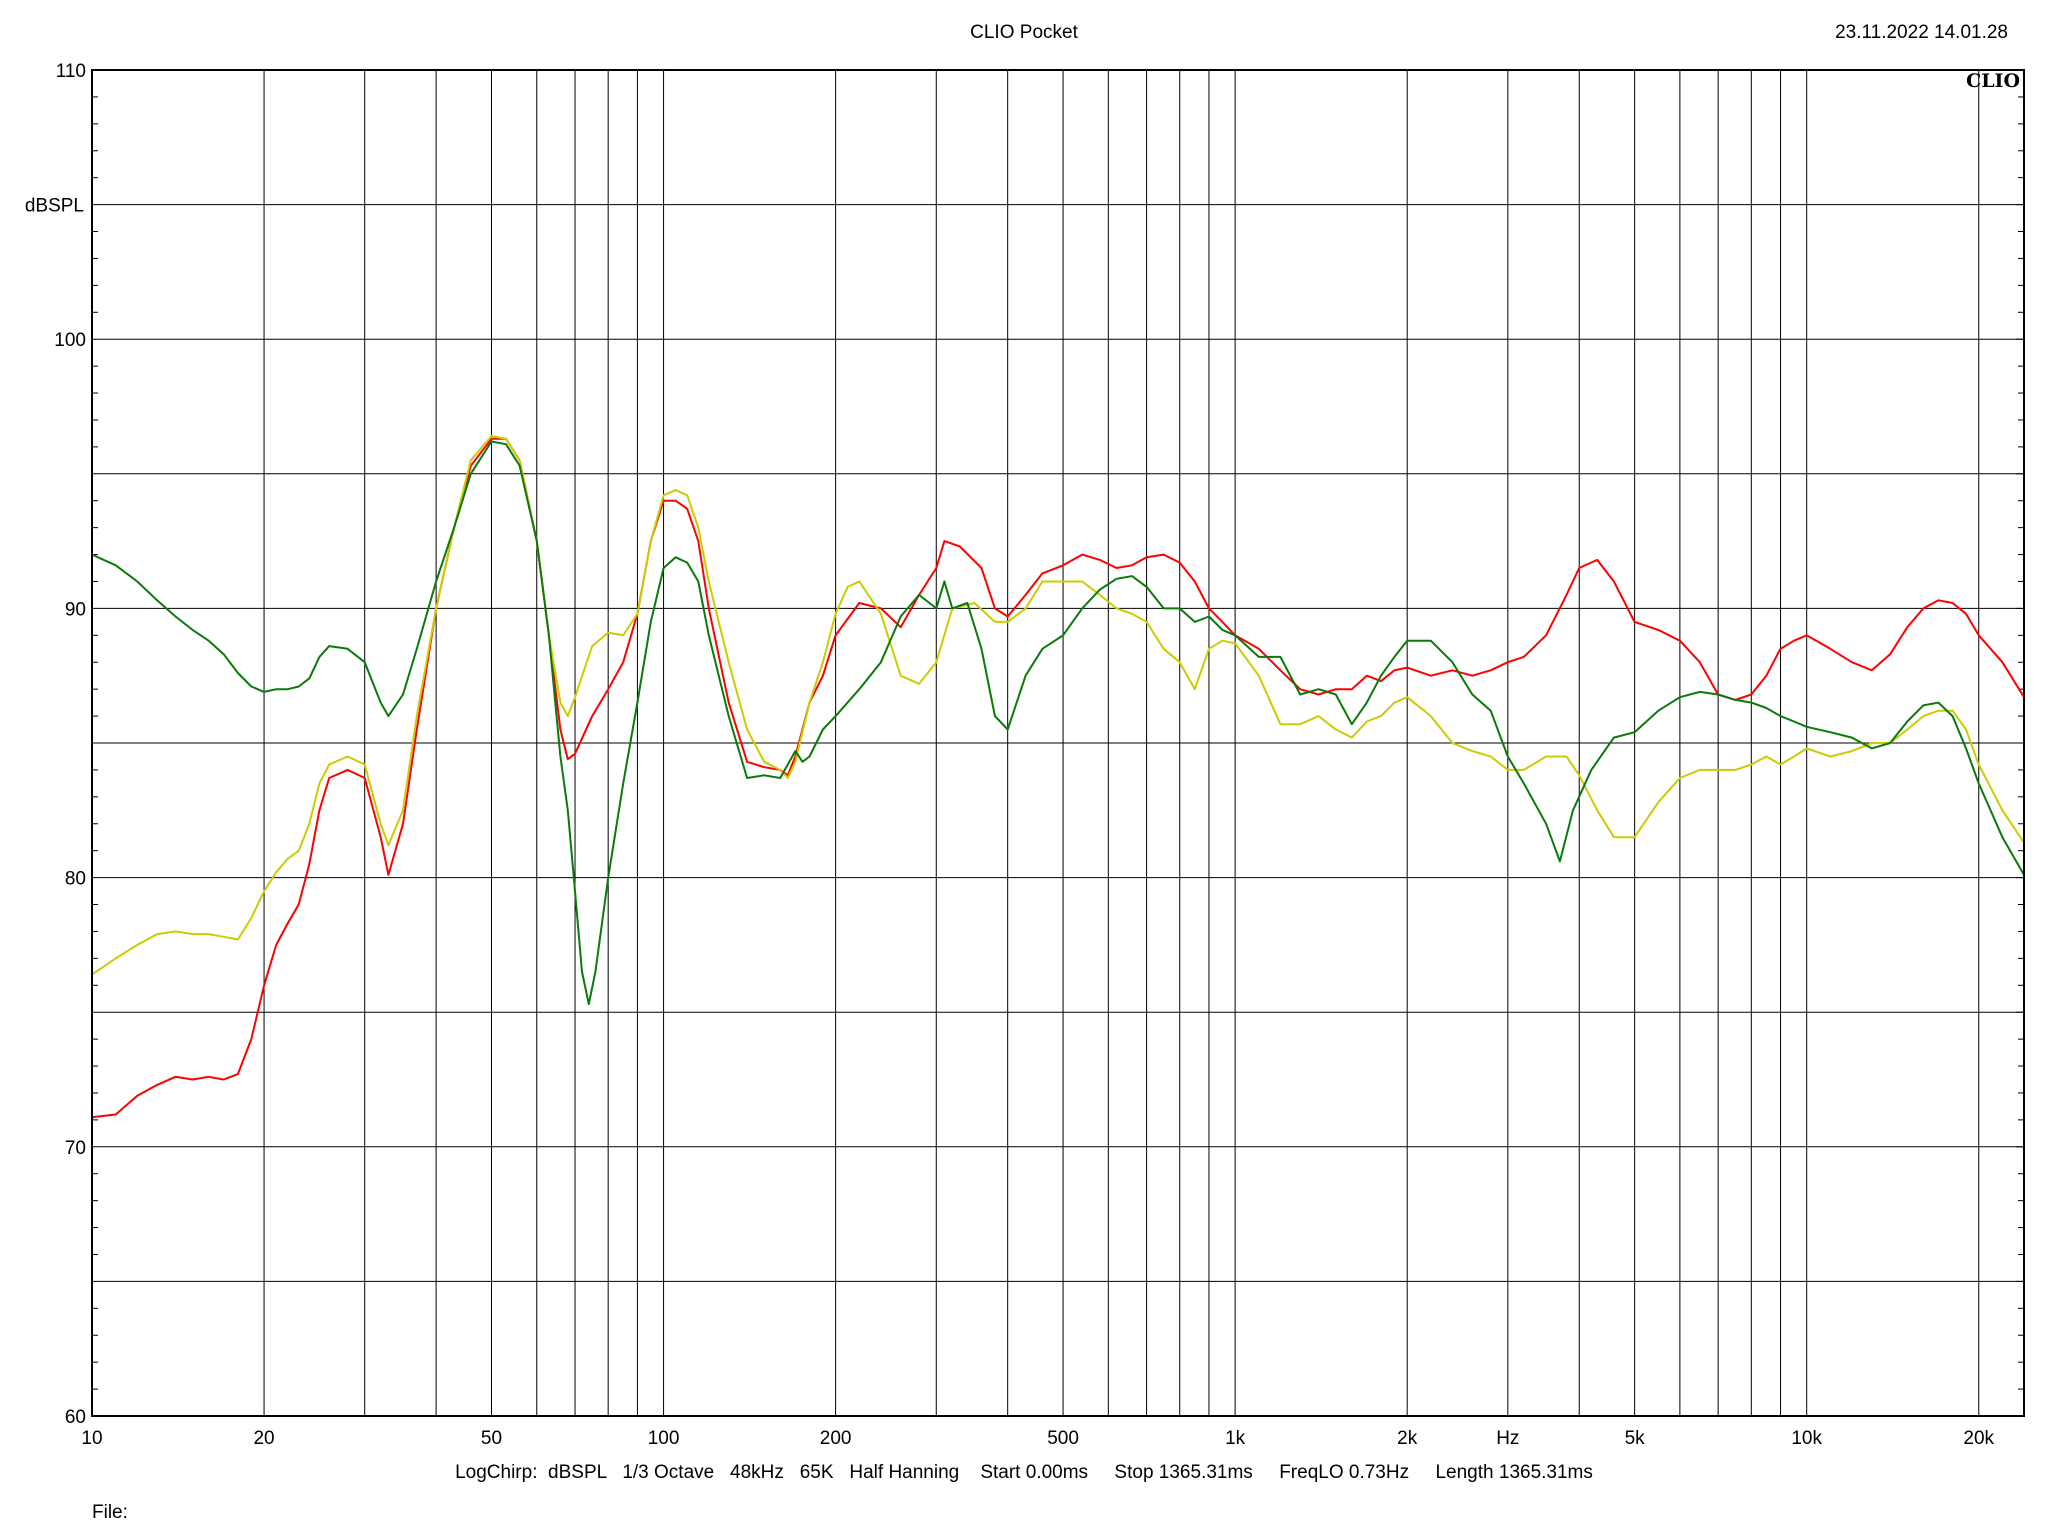  Describe the element at coordinates (1978, 1438) in the screenshot. I see `x-tick-label: 20k` at that location.